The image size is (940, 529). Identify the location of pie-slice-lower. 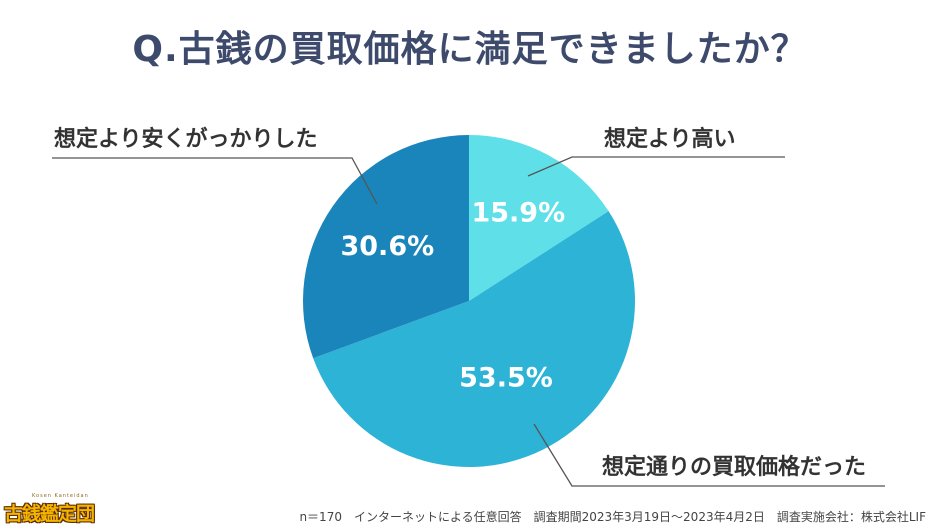
(385, 246).